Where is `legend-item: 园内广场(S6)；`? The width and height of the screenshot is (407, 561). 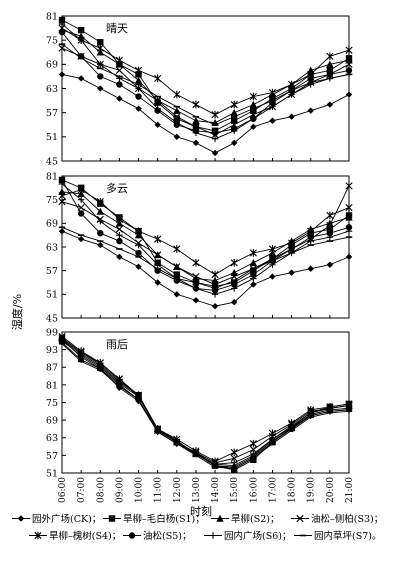 legend-item: 园内广场(S6)； is located at coordinates (247, 536).